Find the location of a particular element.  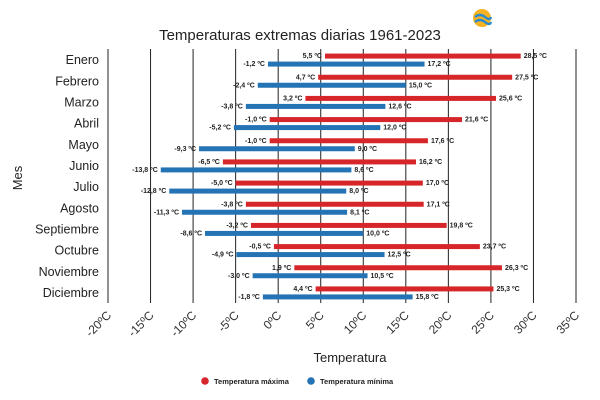

data-label-low: -5,2 ºC is located at coordinates (220, 128).